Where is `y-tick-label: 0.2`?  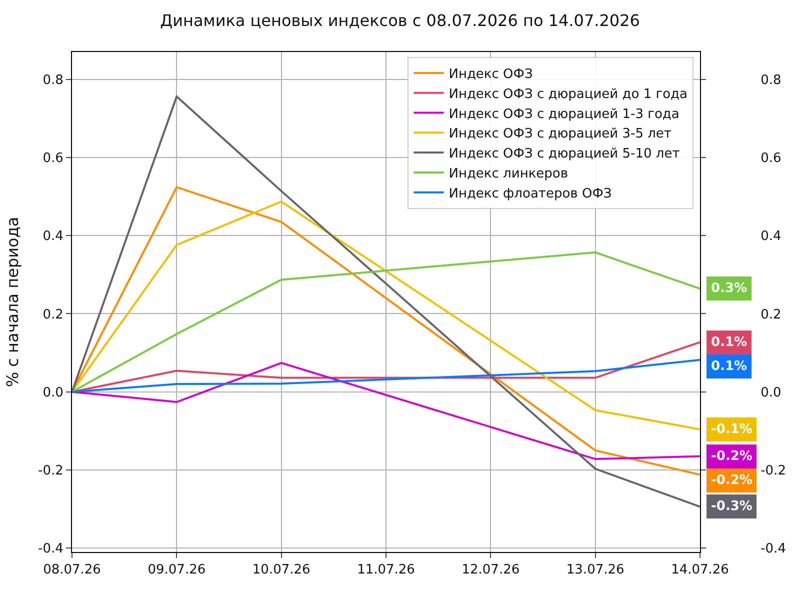 y-tick-label: 0.2 is located at coordinates (53, 314).